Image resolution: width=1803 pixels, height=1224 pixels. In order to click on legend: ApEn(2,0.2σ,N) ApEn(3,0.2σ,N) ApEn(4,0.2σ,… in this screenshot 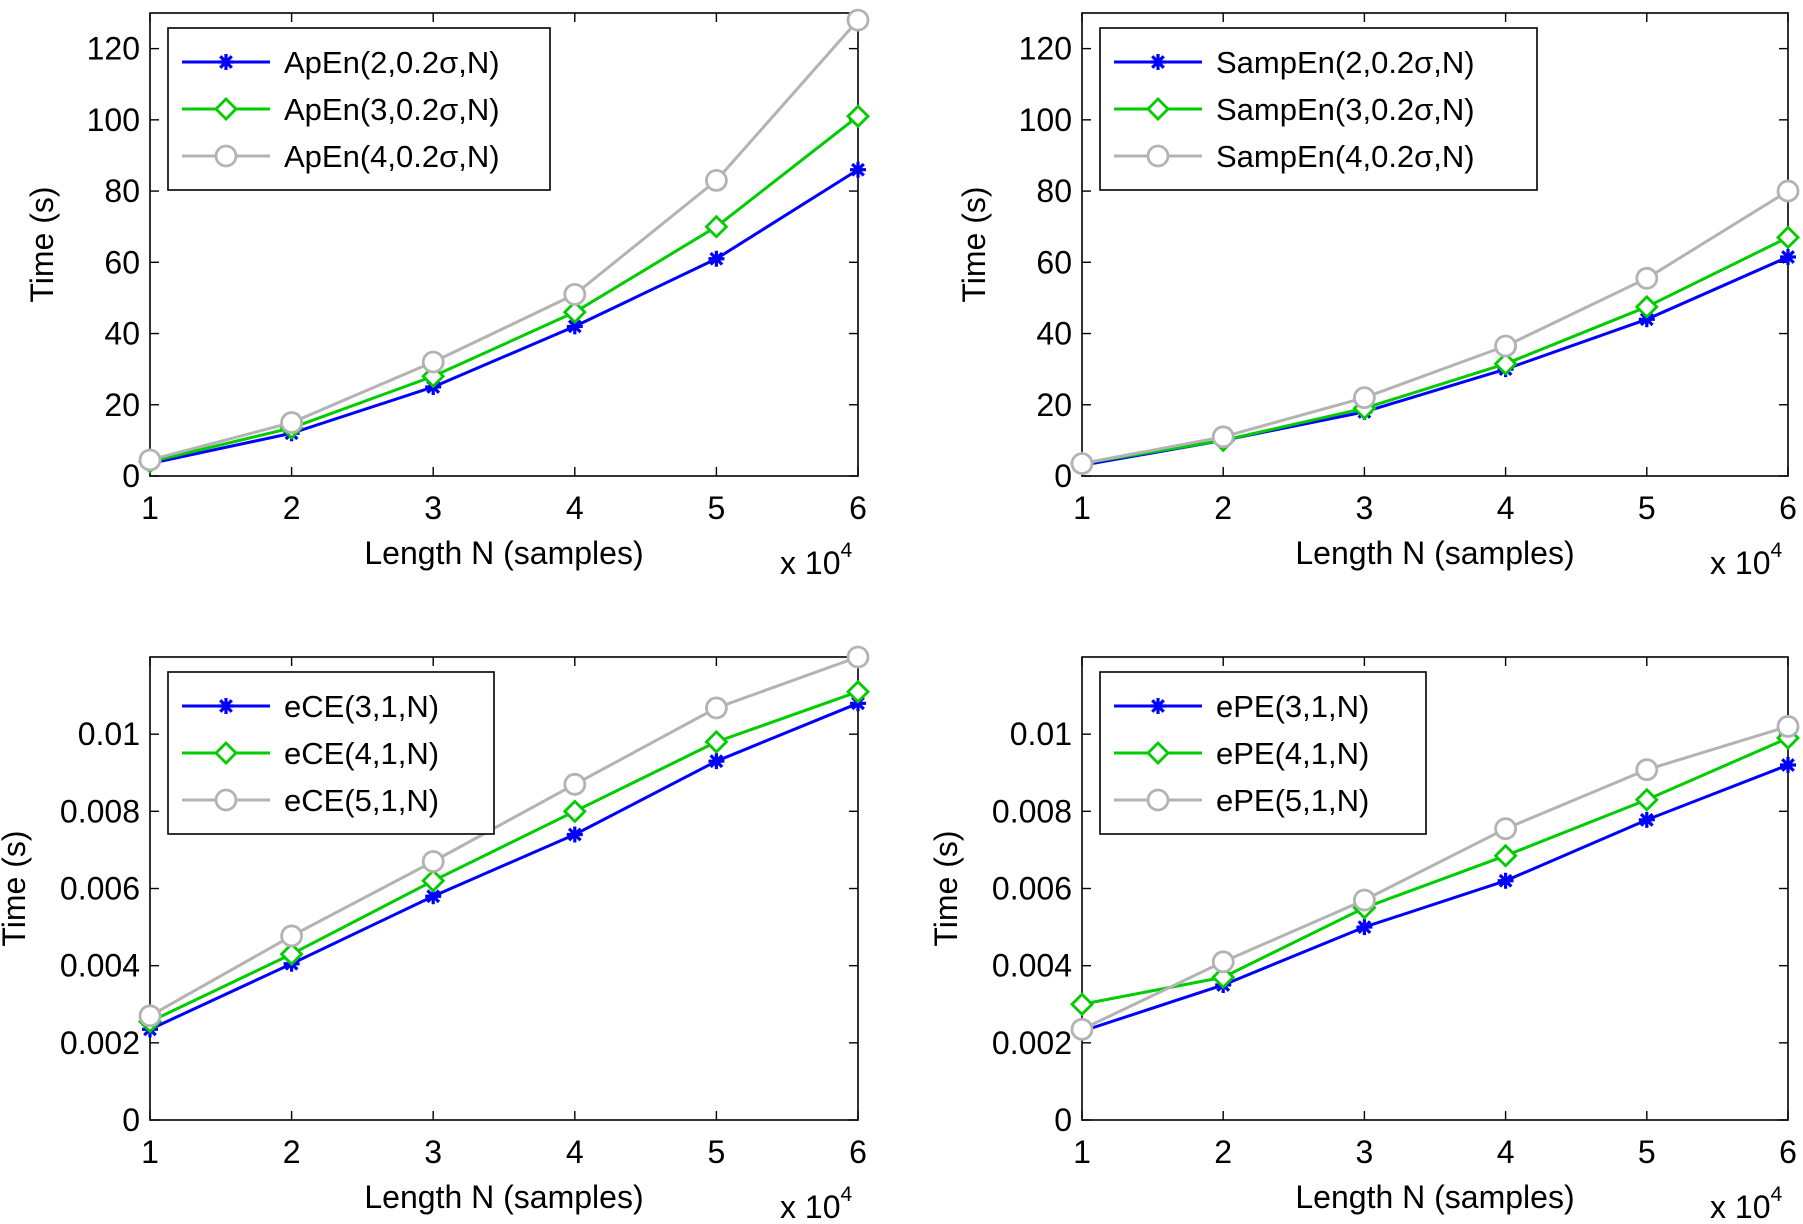, I will do `click(359, 109)`.